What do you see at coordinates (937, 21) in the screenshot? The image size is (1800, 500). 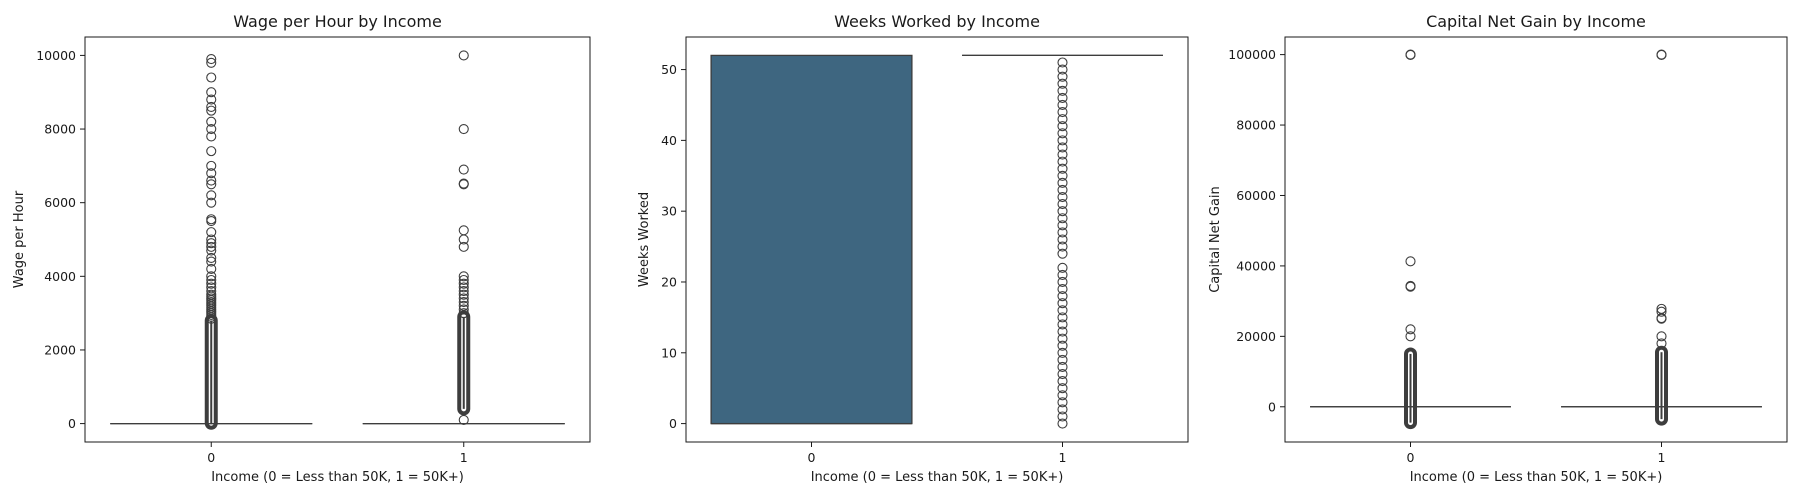 I see `chart-title: Weeks Worked by Income` at bounding box center [937, 21].